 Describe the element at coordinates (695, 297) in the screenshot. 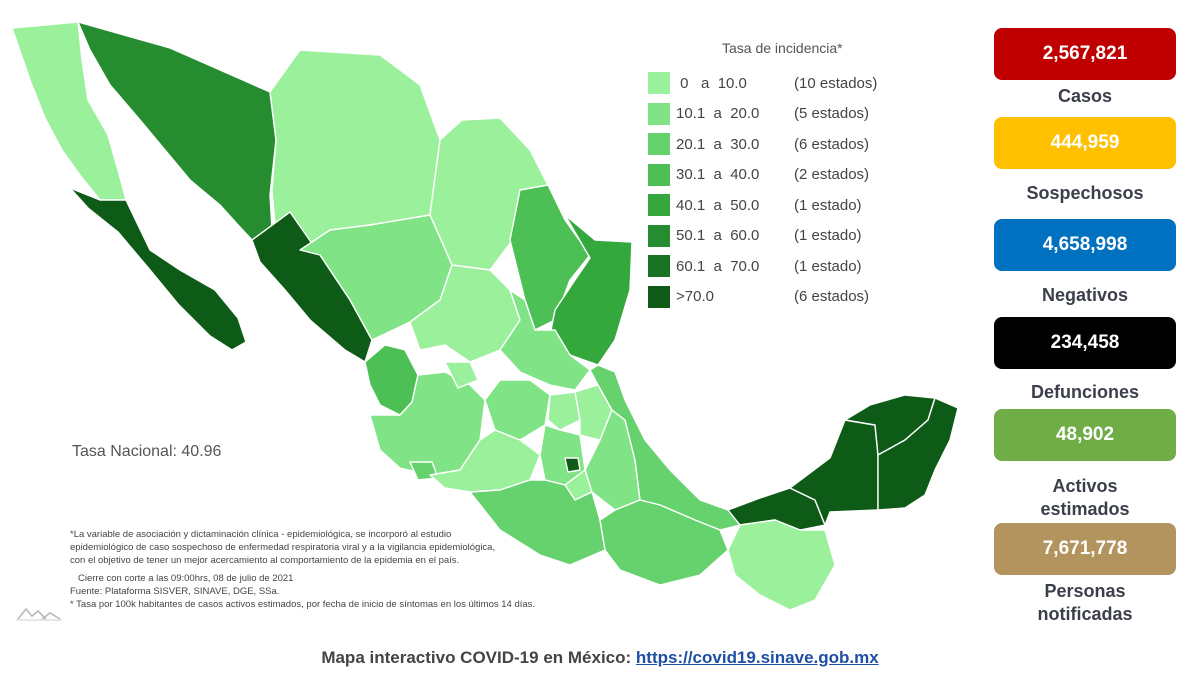

I see `legend-range: >70.0` at that location.